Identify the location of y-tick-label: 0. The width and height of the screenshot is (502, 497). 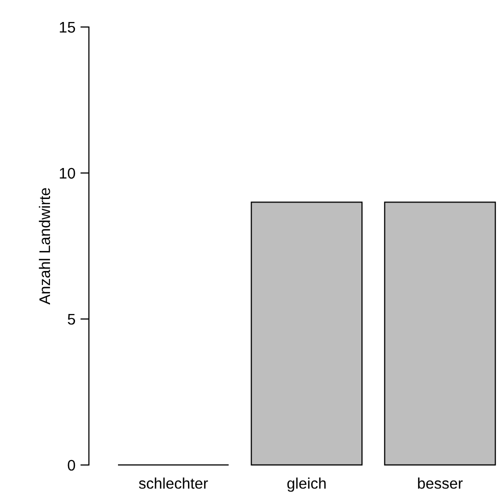
(72, 465).